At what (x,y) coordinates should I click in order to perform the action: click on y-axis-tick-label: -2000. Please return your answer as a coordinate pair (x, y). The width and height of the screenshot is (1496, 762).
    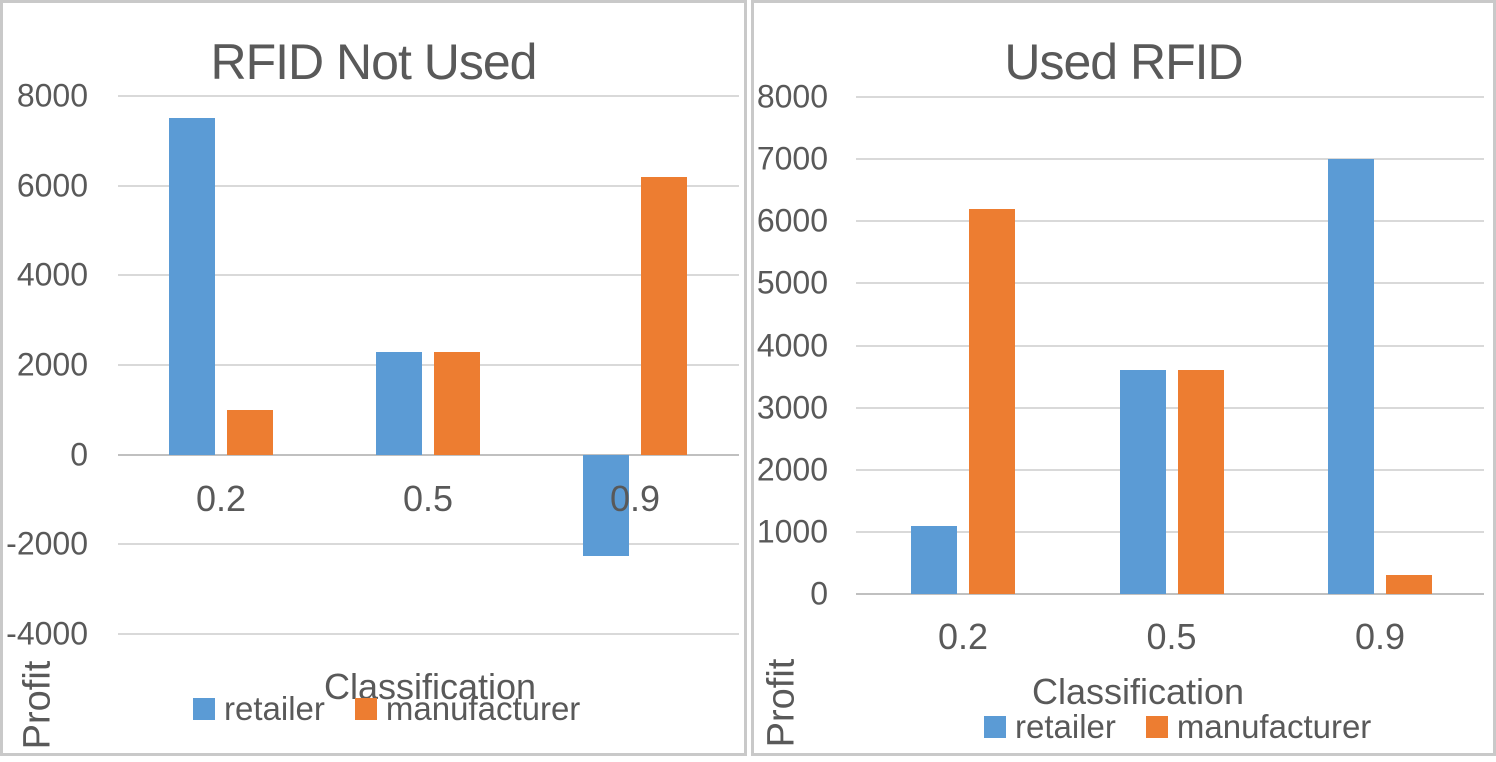
    Looking at the image, I should click on (47, 543).